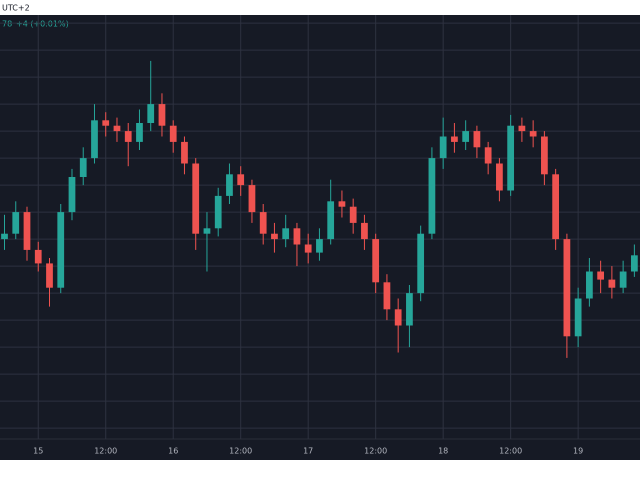 The image size is (640, 480). I want to click on last-price: 78, so click(7, 24).